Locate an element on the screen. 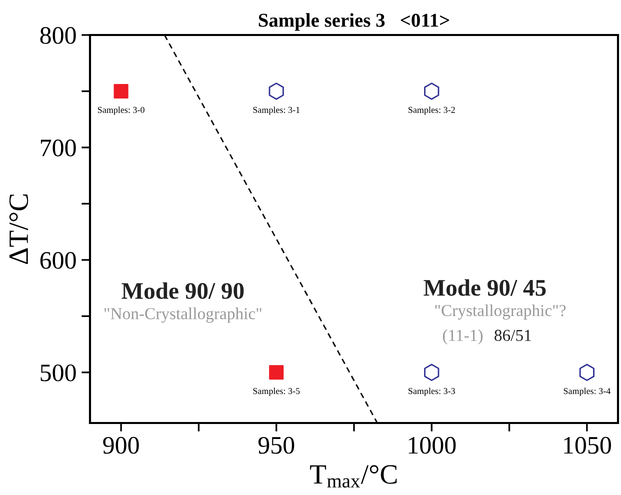  annotation: Mode 90/ 45 is located at coordinates (485, 287).